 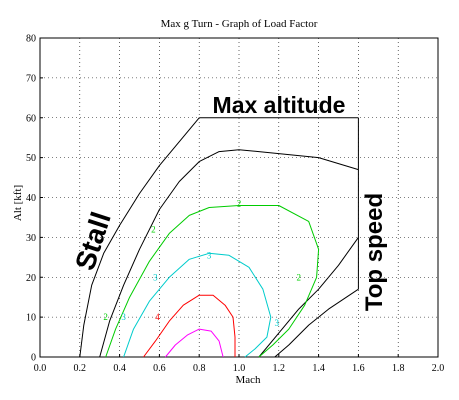 I want to click on top-speed-annotation: Top speed, so click(x=374, y=252).